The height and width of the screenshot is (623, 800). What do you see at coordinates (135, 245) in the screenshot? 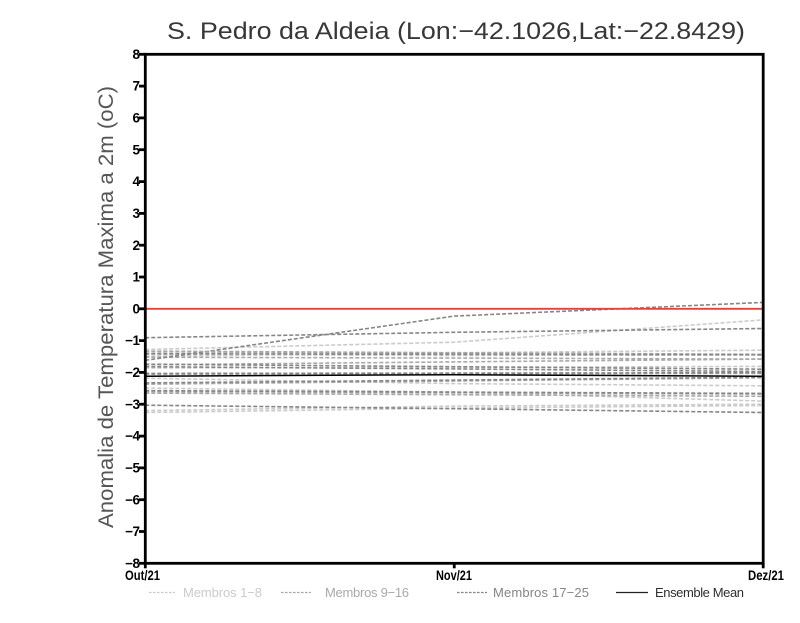
I see `svg-text: 2` at bounding box center [135, 245].